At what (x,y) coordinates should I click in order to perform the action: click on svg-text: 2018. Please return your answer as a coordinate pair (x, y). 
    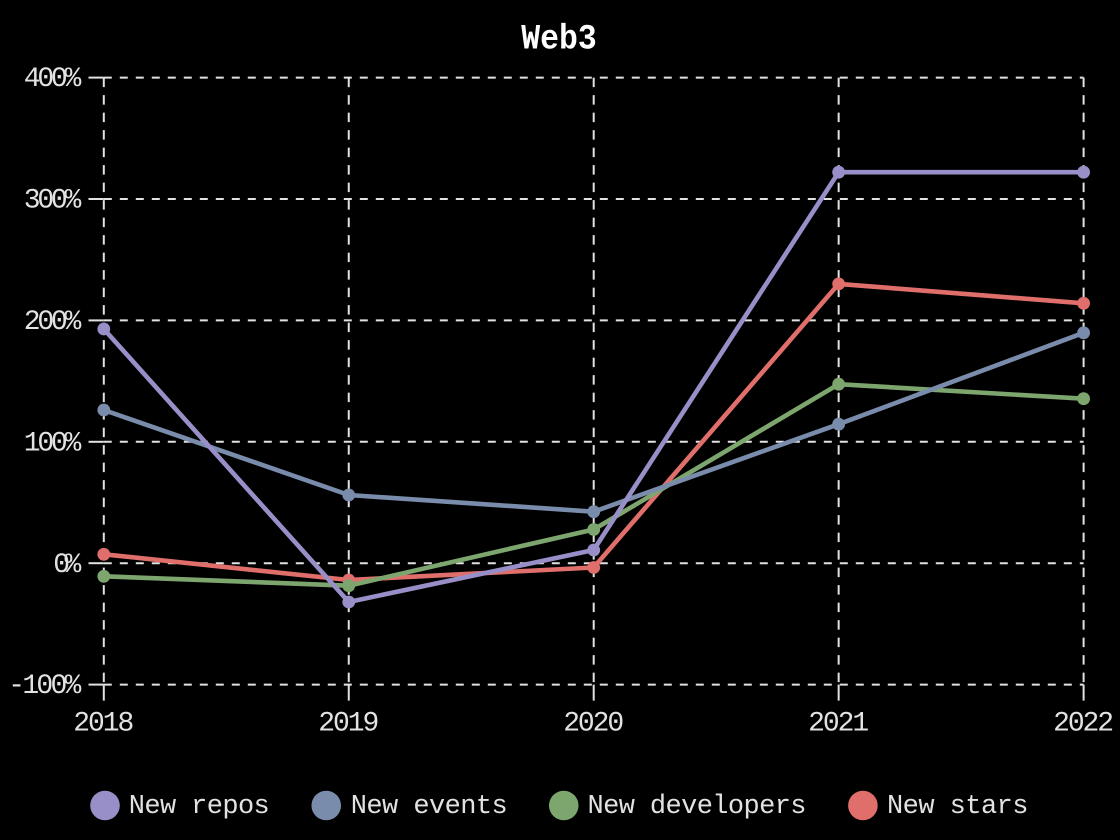
    Looking at the image, I should click on (103, 723).